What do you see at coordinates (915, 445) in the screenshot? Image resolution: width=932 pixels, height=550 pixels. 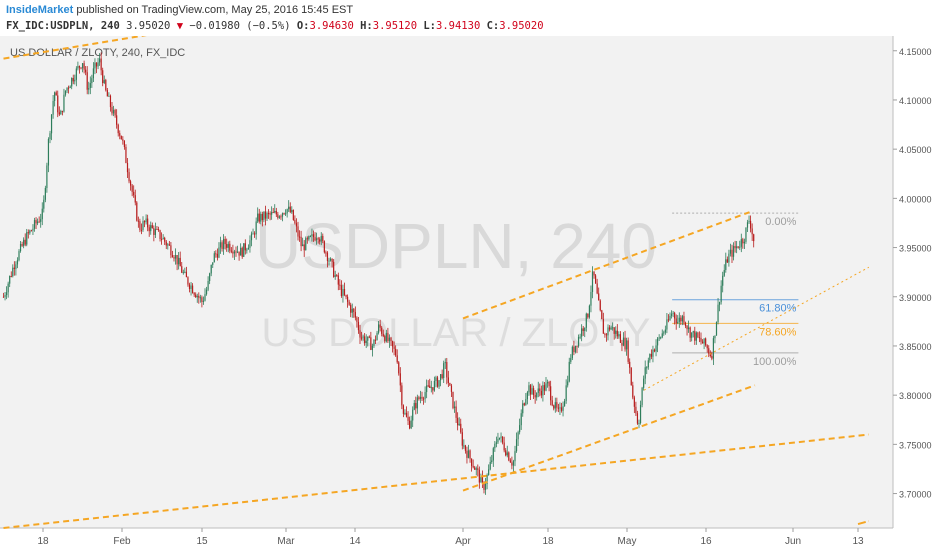 I see `price-tick-label: 3.75000` at bounding box center [915, 445].